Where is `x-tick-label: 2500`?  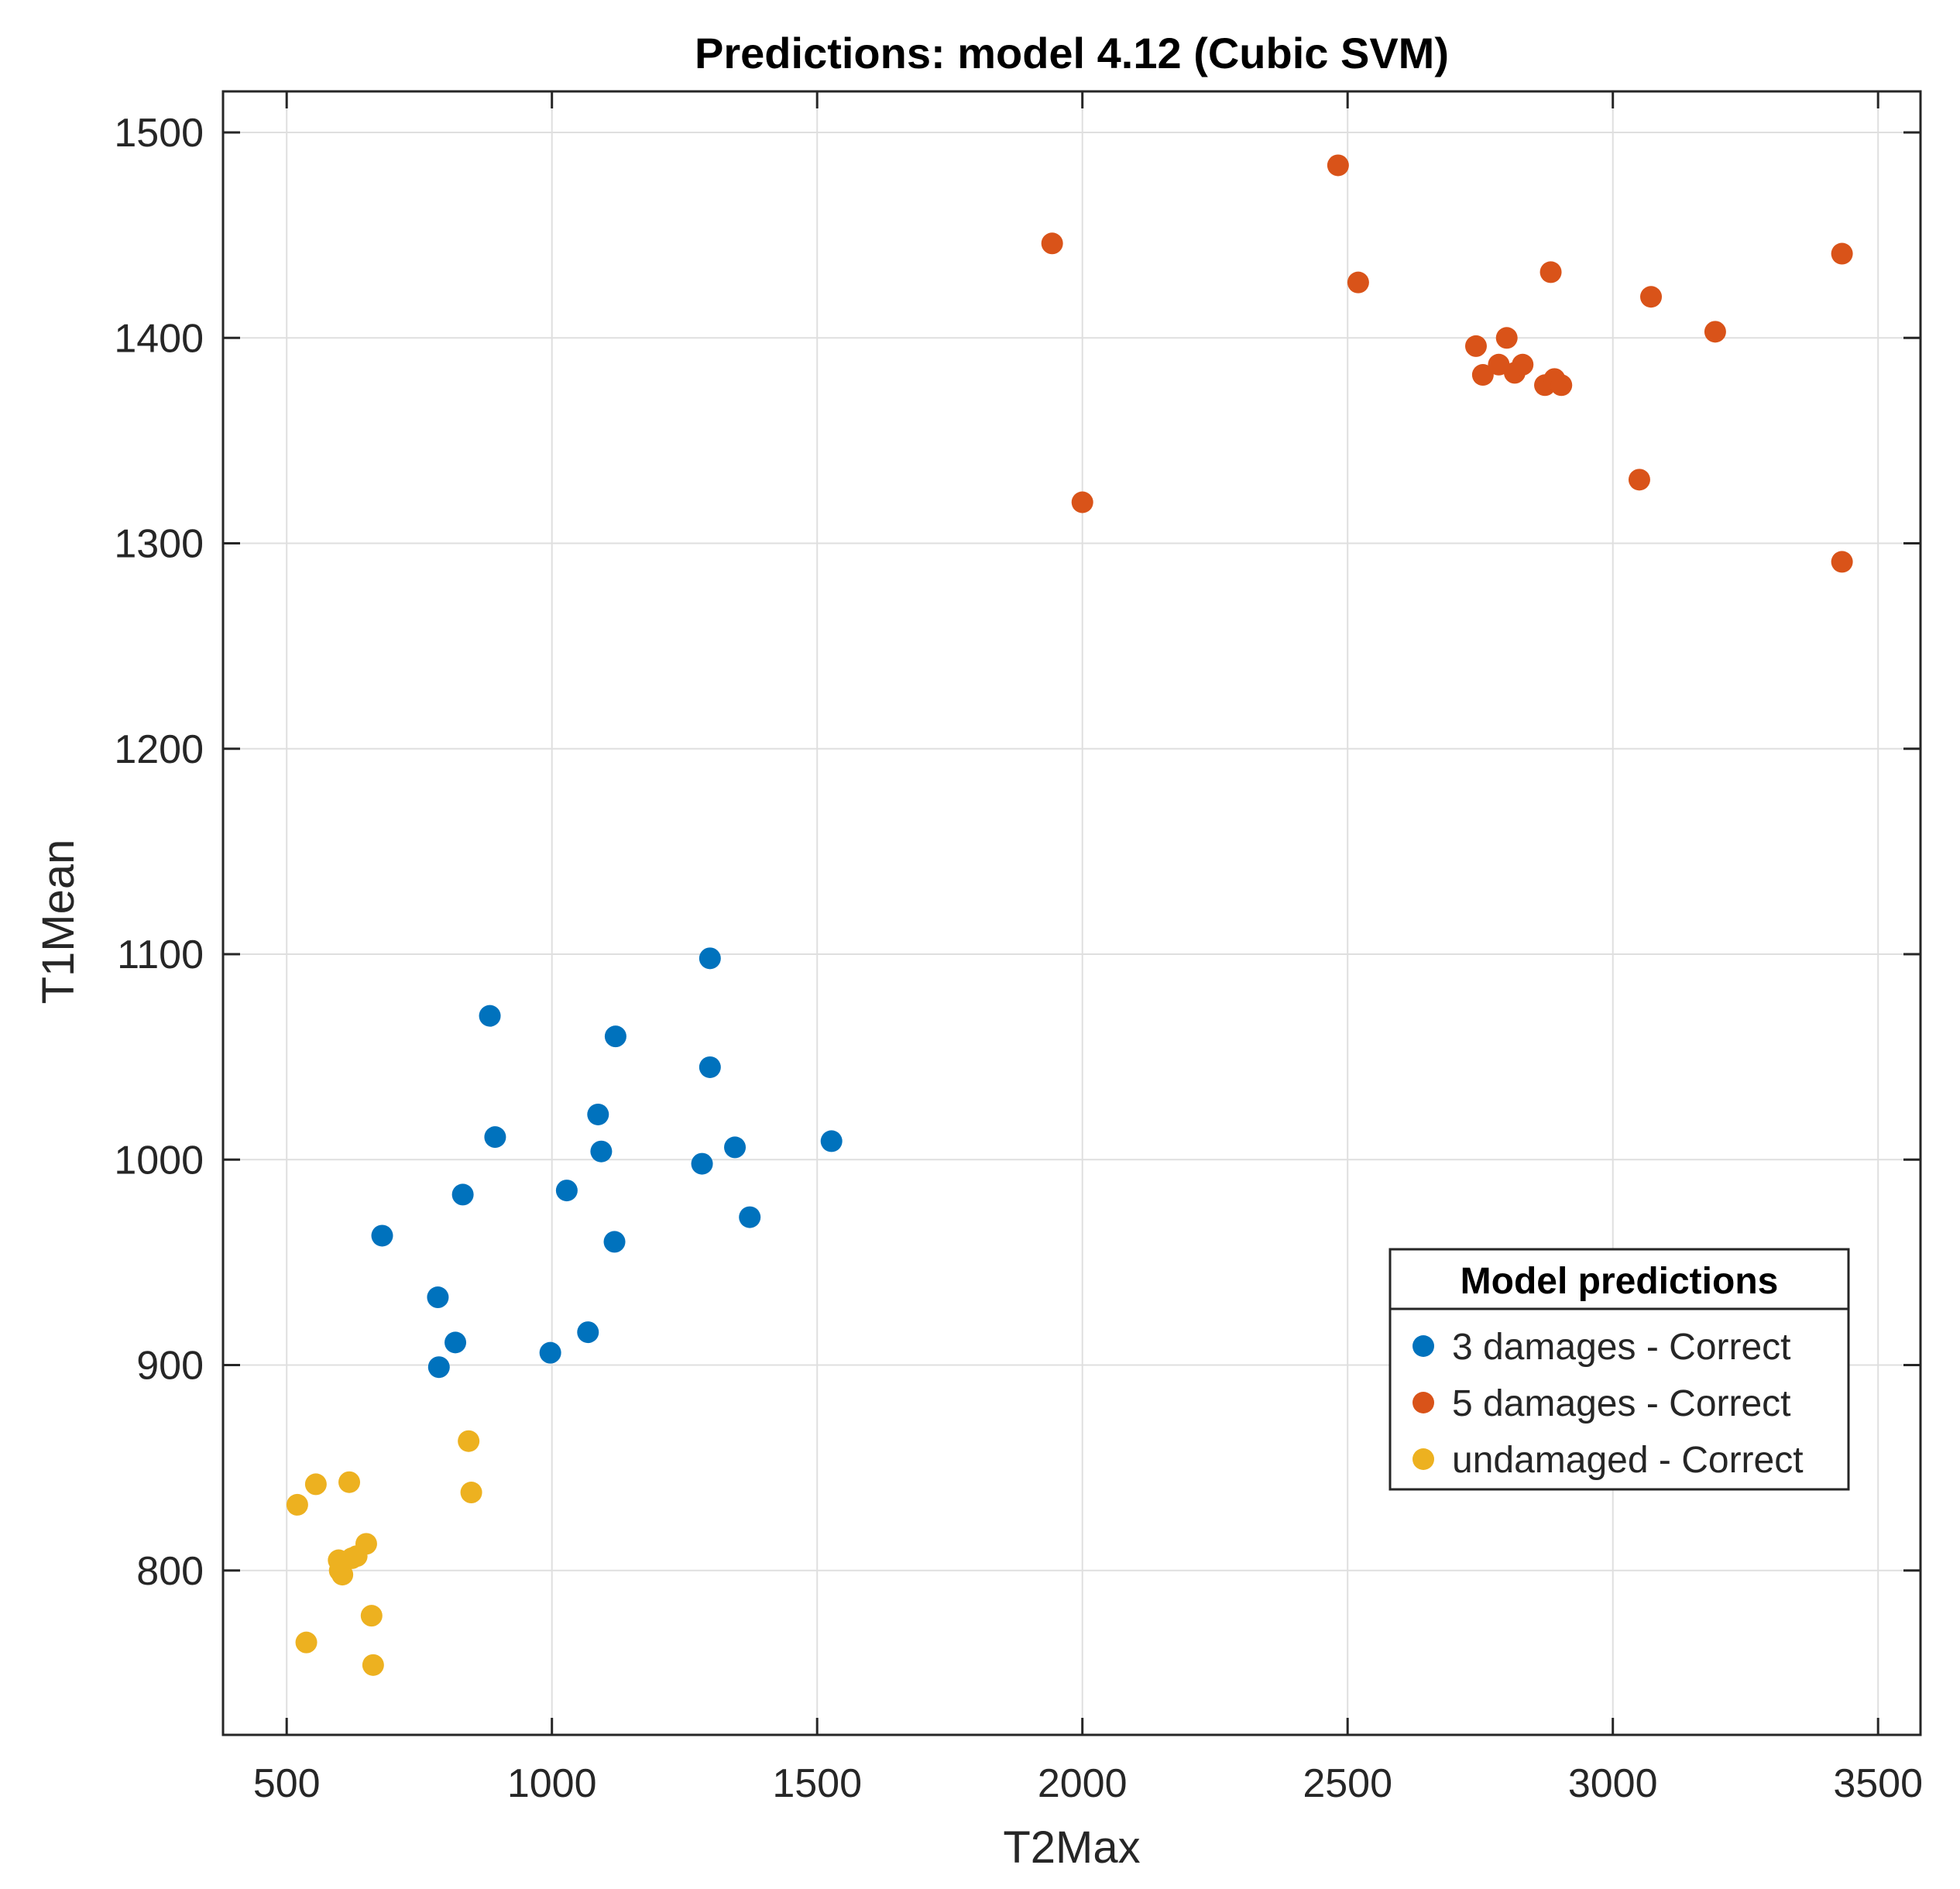
x-tick-label: 2500 is located at coordinates (1348, 1783).